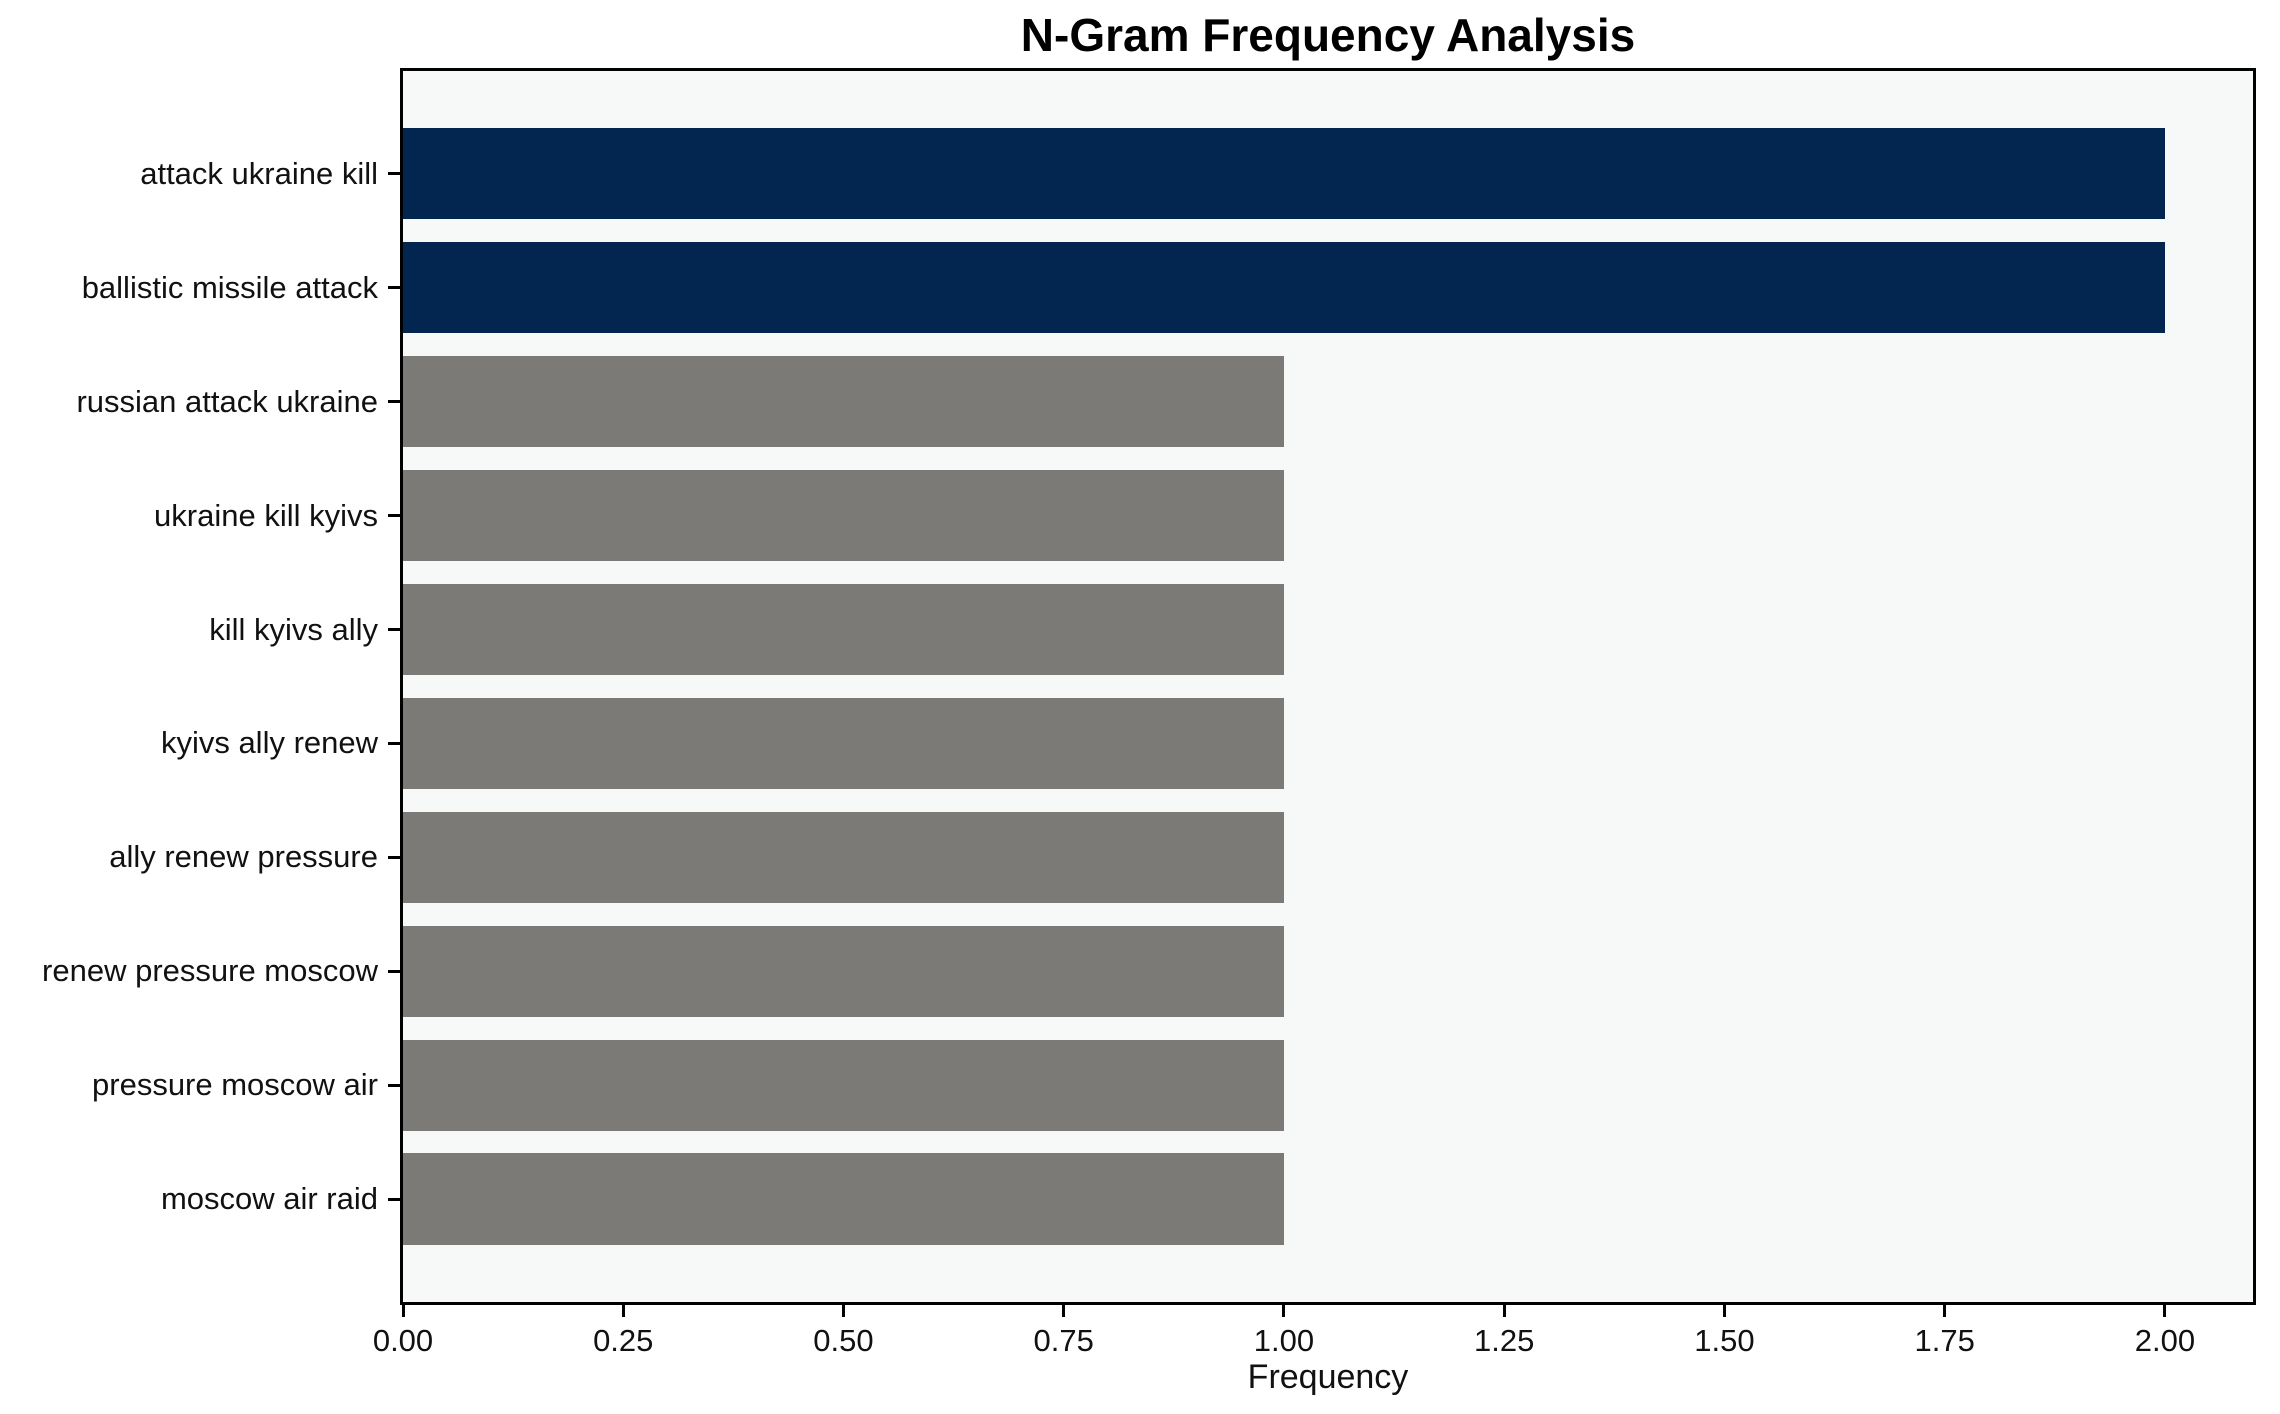 The width and height of the screenshot is (2280, 1414). What do you see at coordinates (227, 401) in the screenshot?
I see `y-tick-label-russian-attack-ukraine: russian attack ukraine` at bounding box center [227, 401].